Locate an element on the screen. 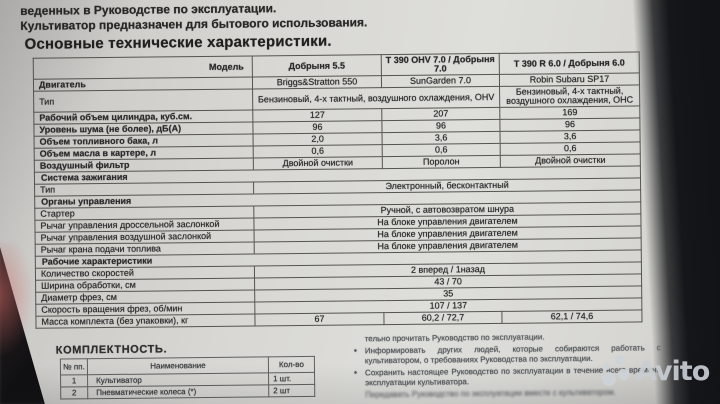 The height and width of the screenshot is (404, 720). spec-label: Масса комплекта (без упаковки), кг is located at coordinates (145, 321).